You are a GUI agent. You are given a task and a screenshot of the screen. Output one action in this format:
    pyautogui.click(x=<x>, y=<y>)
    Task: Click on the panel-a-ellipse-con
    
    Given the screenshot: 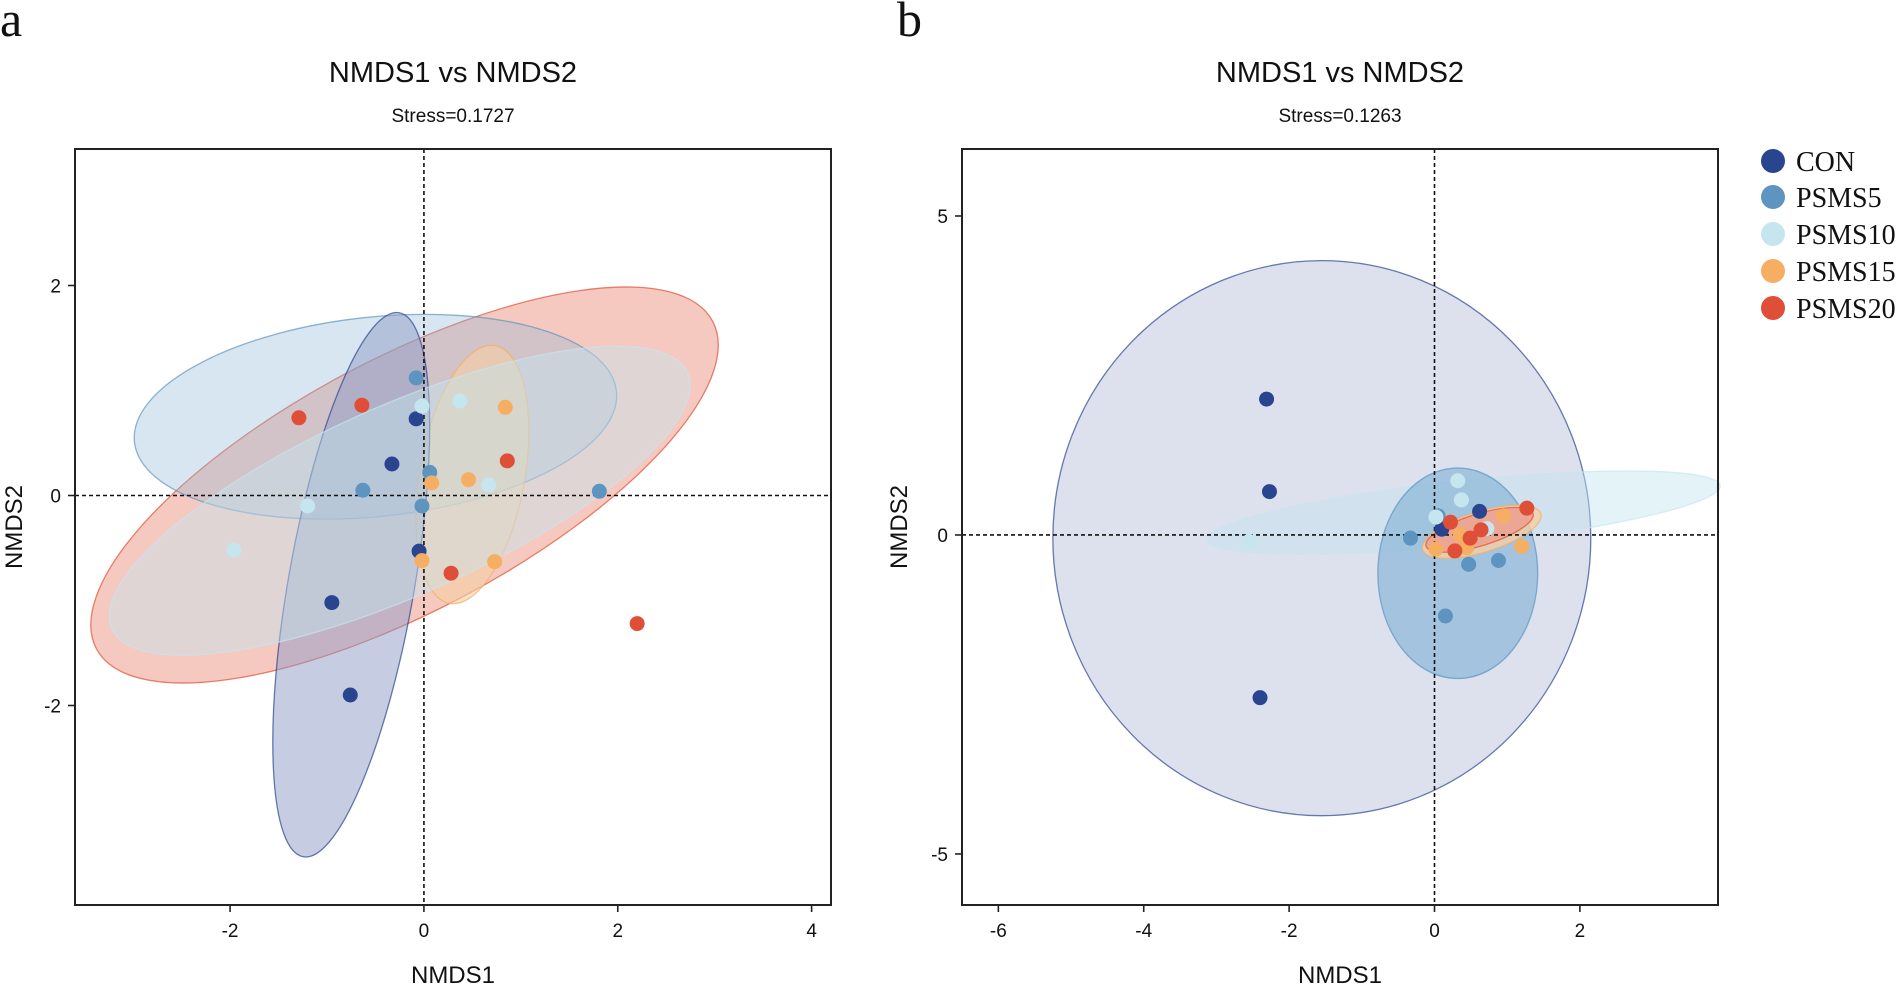 What is the action you would take?
    pyautogui.click(x=351, y=584)
    